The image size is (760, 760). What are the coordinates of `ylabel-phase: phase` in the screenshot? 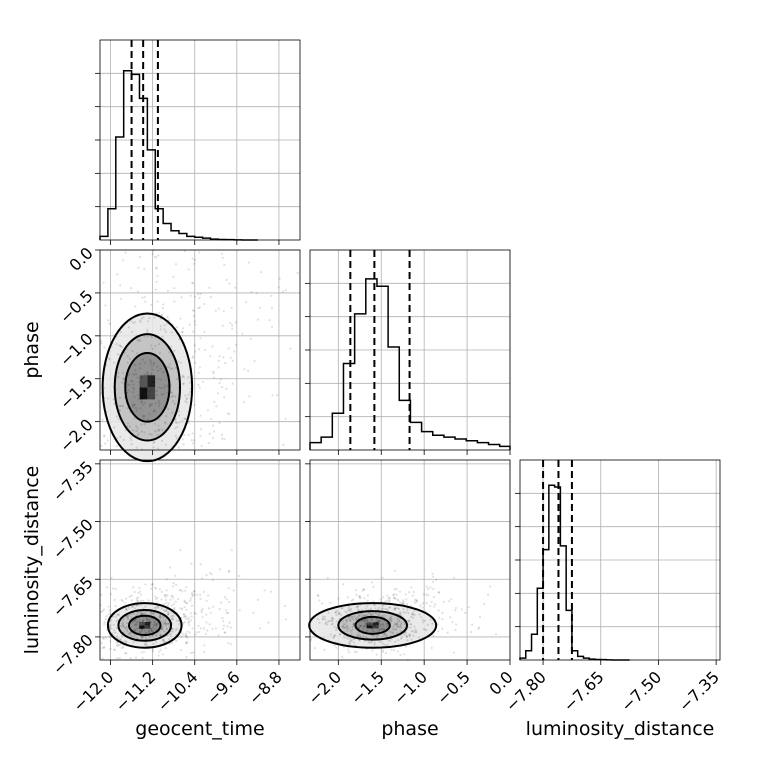 It's located at (32, 349).